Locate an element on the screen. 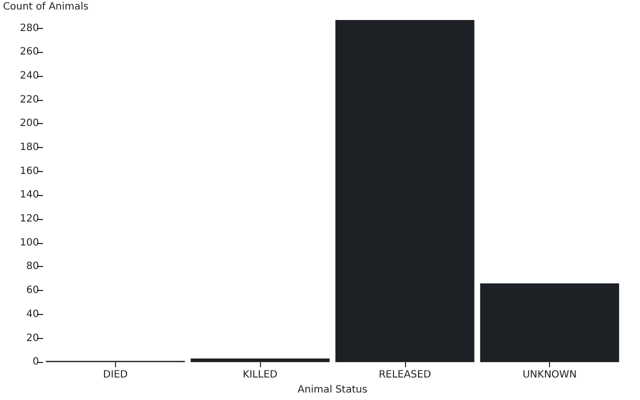 This screenshot has height=400, width=640. y-tick-label: 220 is located at coordinates (29, 100).